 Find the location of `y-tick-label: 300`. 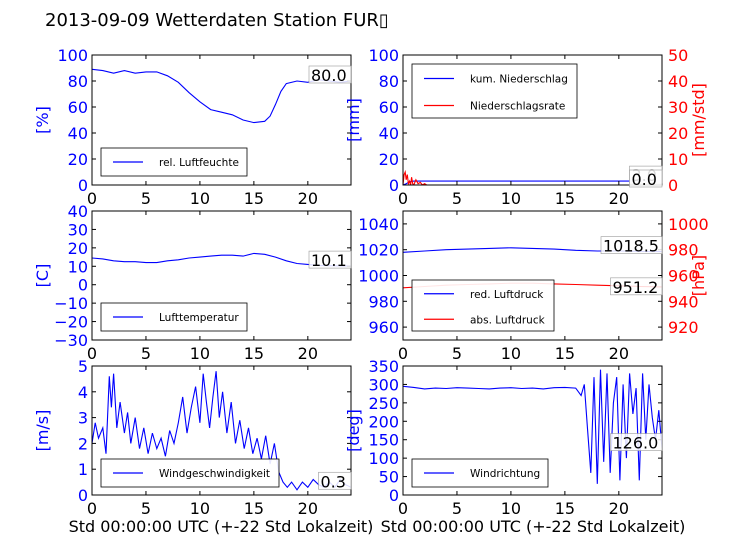

y-tick-label: 300 is located at coordinates (383, 384).